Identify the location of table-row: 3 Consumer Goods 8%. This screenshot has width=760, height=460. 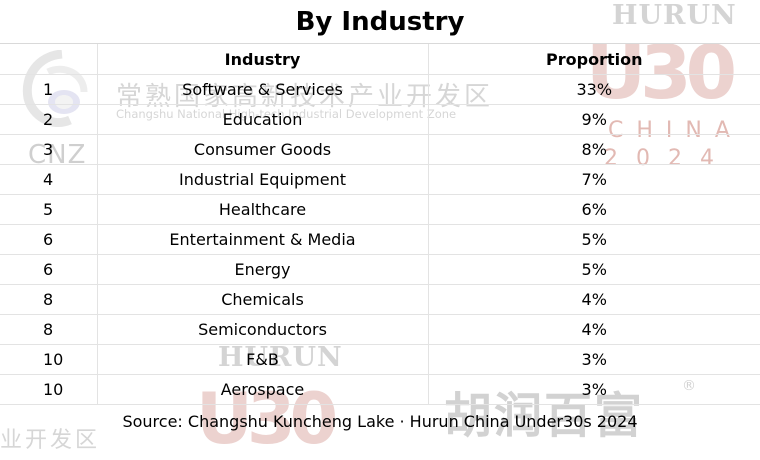
(380, 149).